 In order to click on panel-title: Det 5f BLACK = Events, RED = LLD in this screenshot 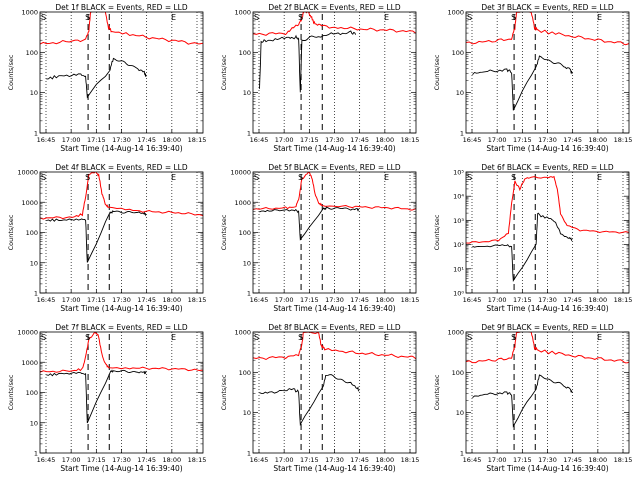, I will do `click(334, 167)`.